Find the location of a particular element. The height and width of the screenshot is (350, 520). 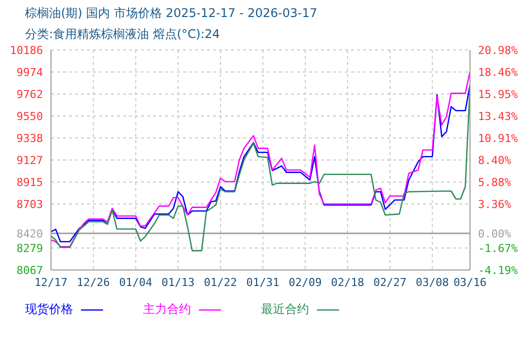

x-tick-label: 01/13 is located at coordinates (178, 282).